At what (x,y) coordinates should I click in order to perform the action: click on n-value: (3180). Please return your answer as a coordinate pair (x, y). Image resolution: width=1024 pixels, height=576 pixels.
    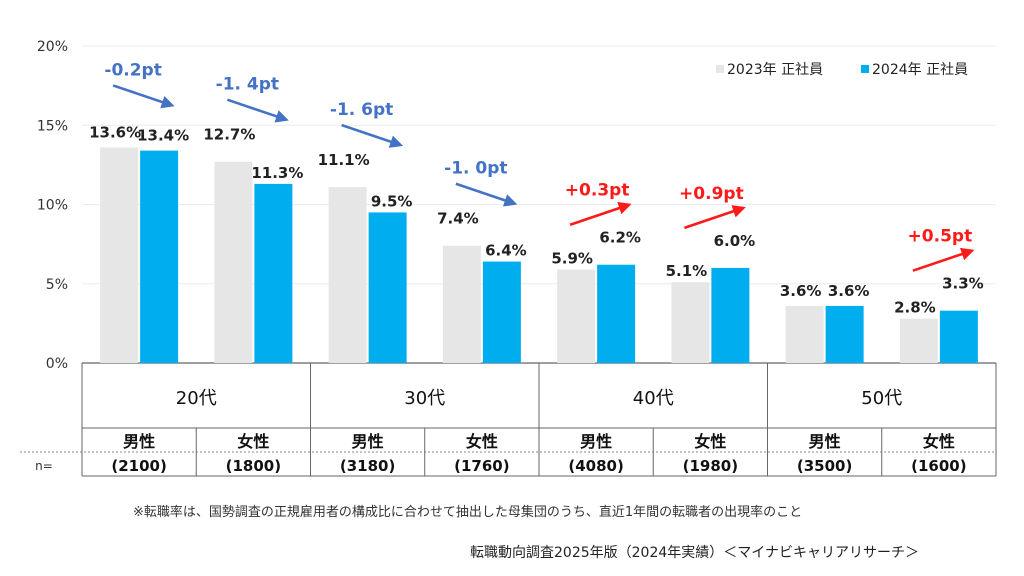
    Looking at the image, I should click on (367, 466).